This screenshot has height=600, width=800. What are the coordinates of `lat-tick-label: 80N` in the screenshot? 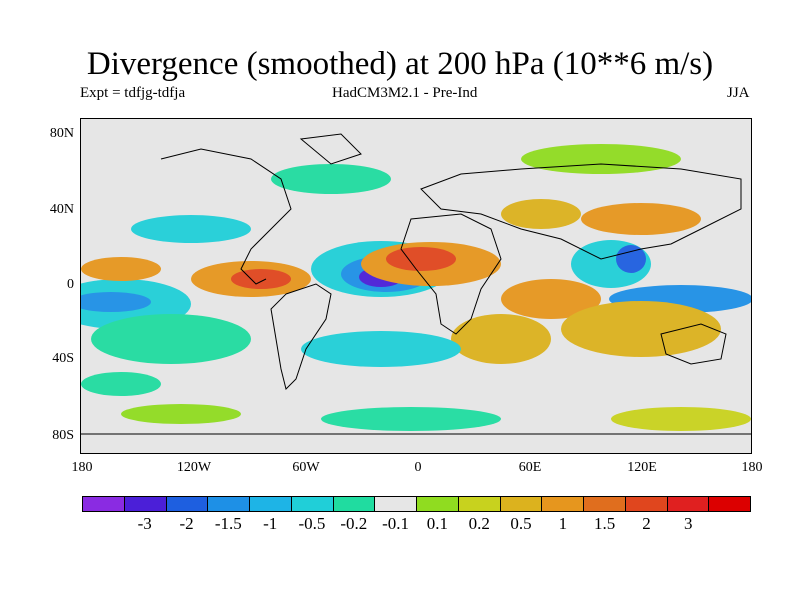 It's located at (61, 133).